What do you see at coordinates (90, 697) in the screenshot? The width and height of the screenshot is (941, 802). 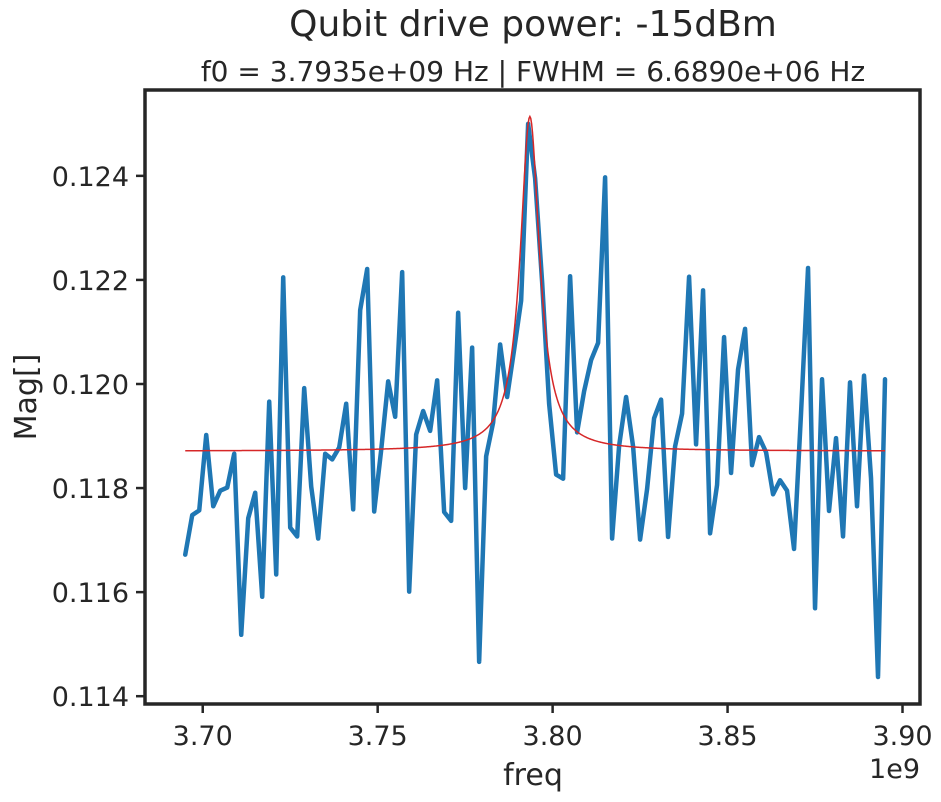 I see `y-tick-label: 0.114` at bounding box center [90, 697].